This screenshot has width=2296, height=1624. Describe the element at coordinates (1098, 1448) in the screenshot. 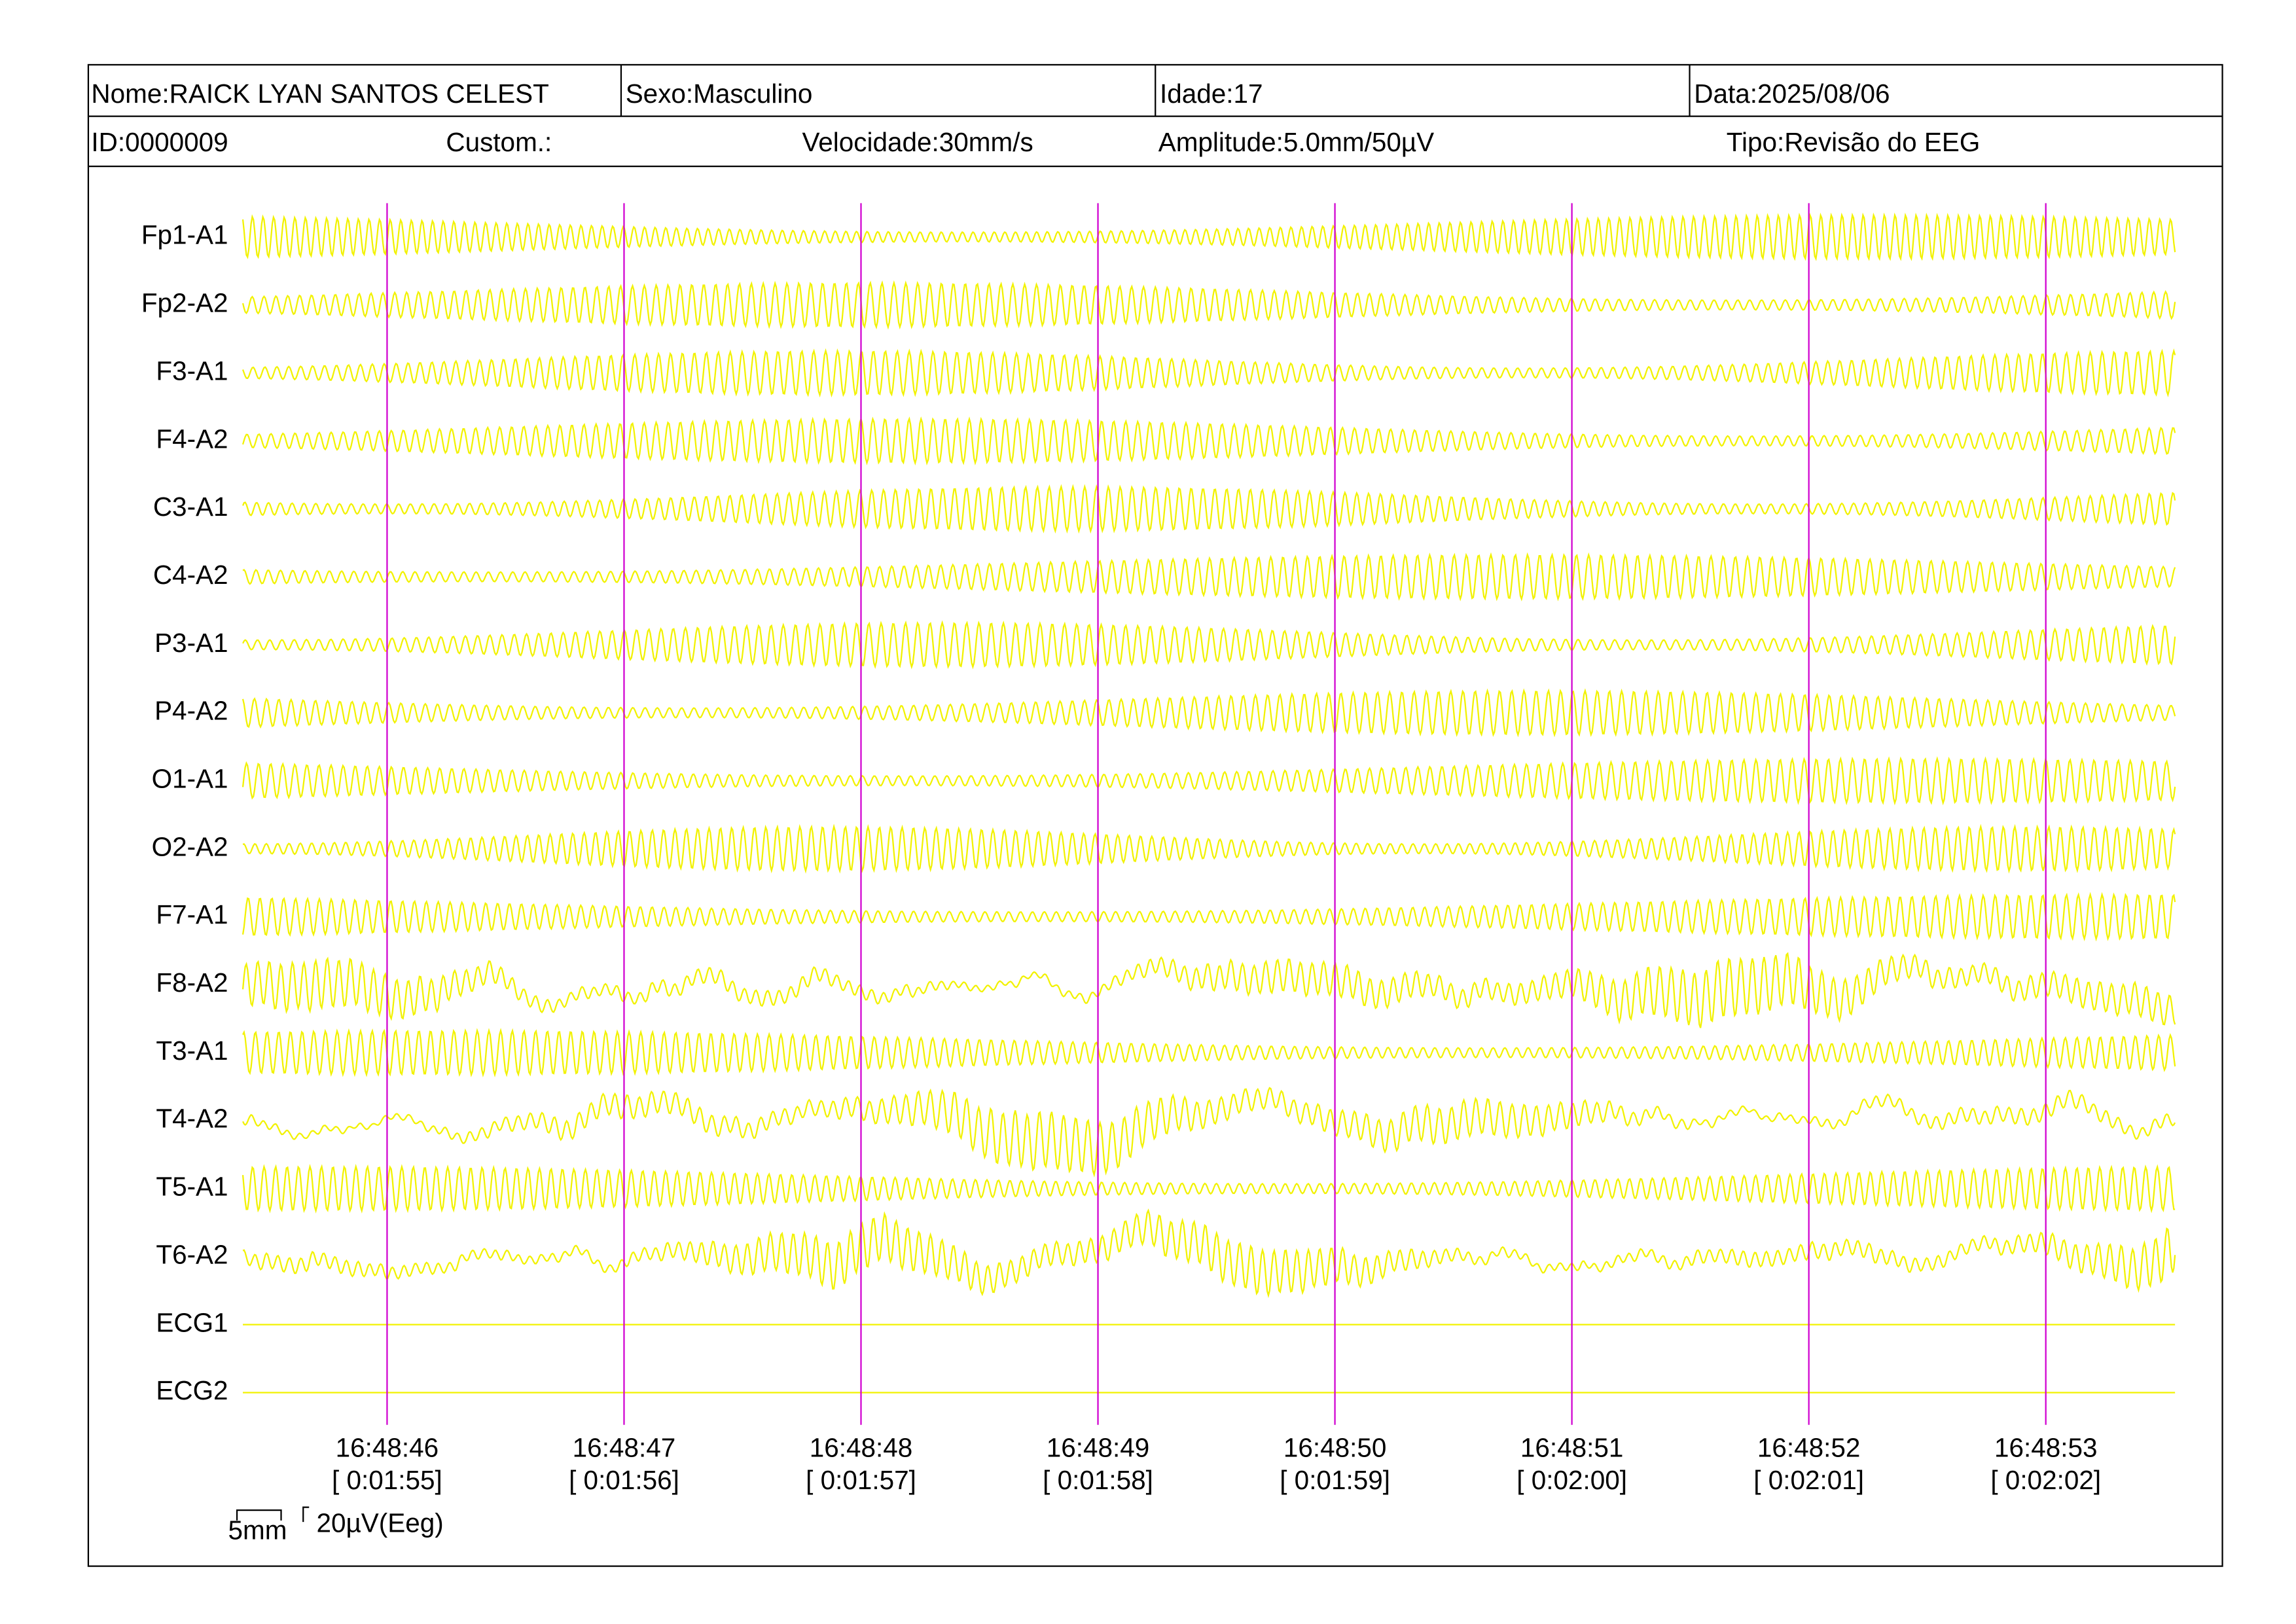

I see `time-label: 16:48:49` at that location.